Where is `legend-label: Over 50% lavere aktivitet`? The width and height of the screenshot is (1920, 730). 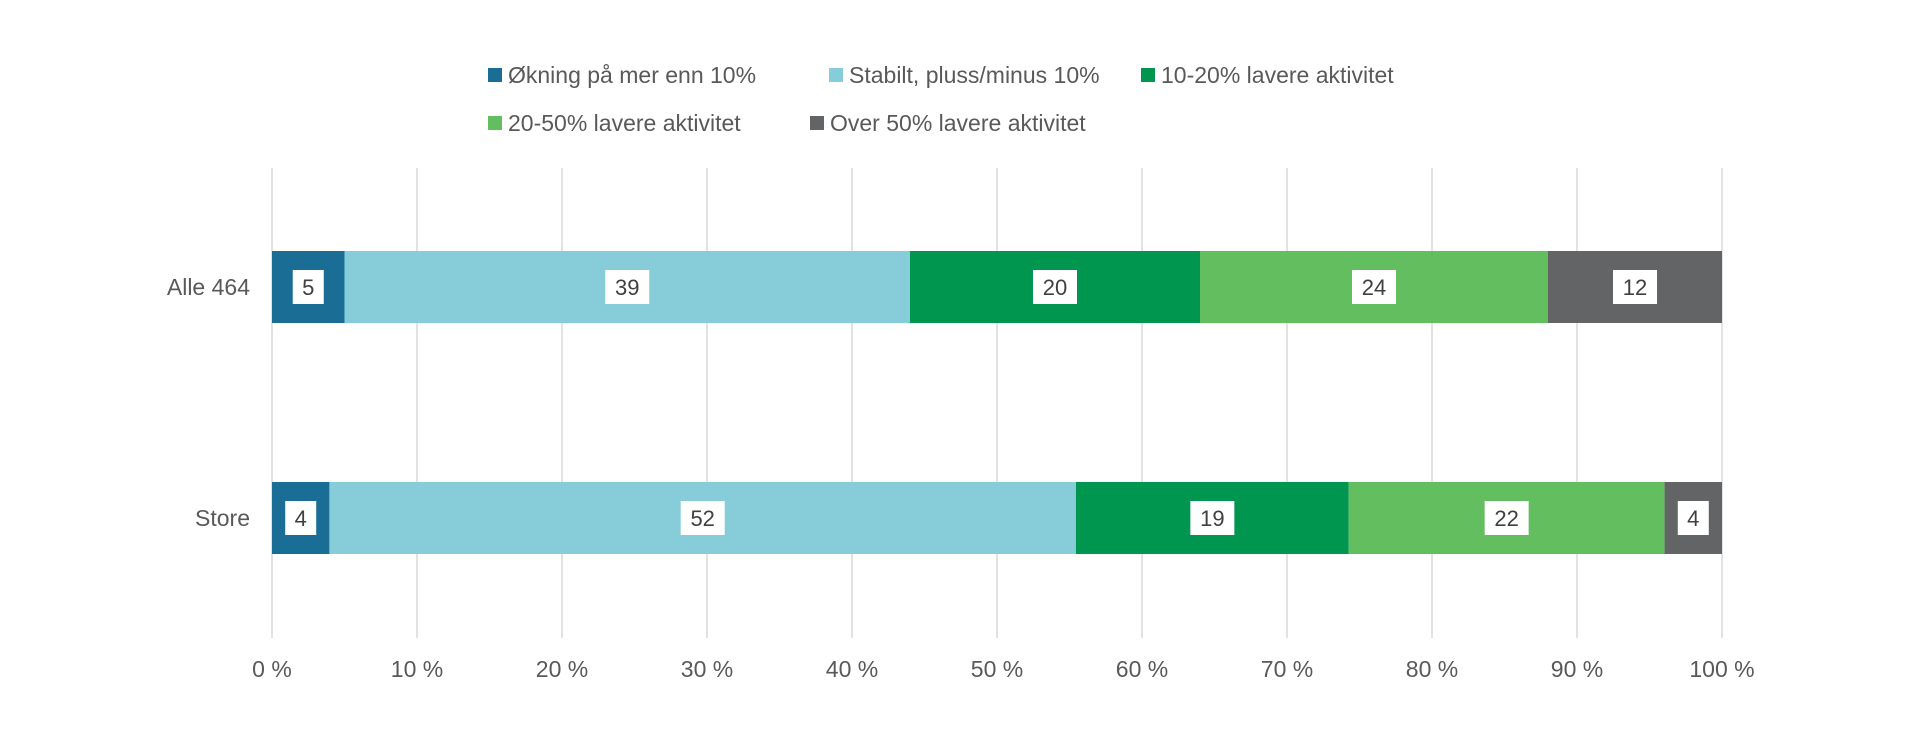 legend-label: Over 50% lavere aktivitet is located at coordinates (958, 123).